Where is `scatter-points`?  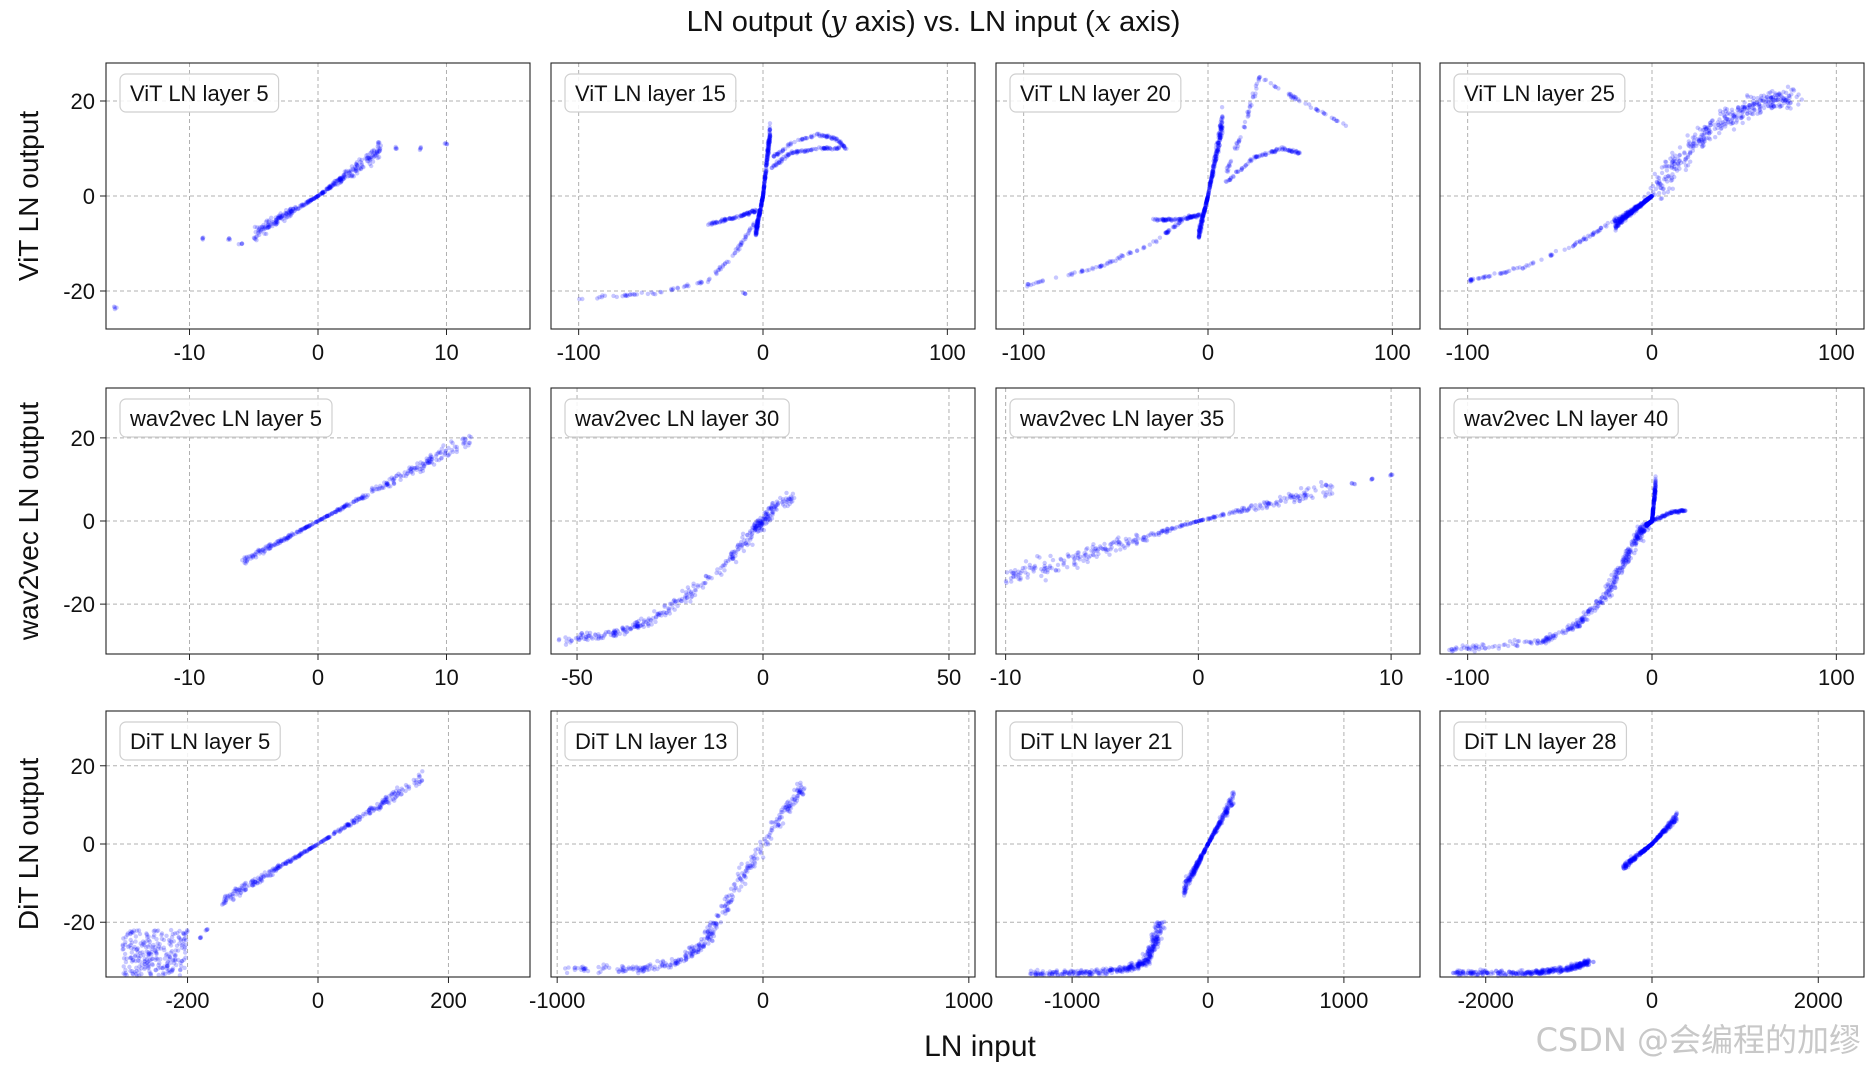
scatter-points is located at coordinates (1636, 184).